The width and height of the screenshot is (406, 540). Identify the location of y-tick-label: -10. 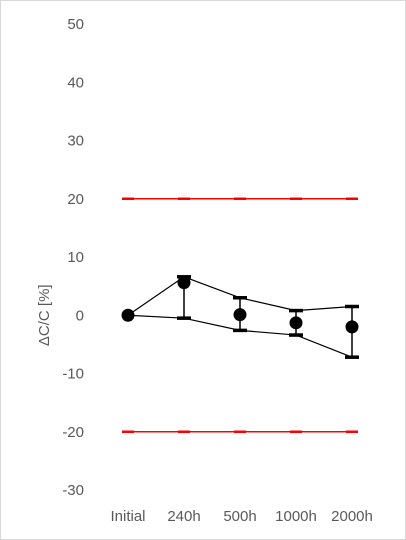
(73, 374).